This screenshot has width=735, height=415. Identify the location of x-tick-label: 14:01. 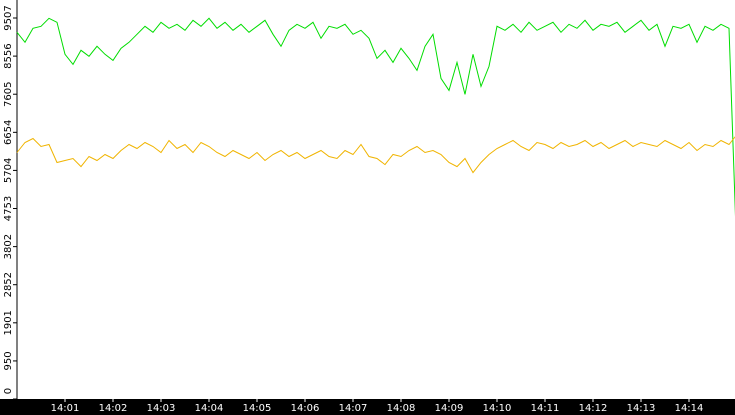
(65, 408).